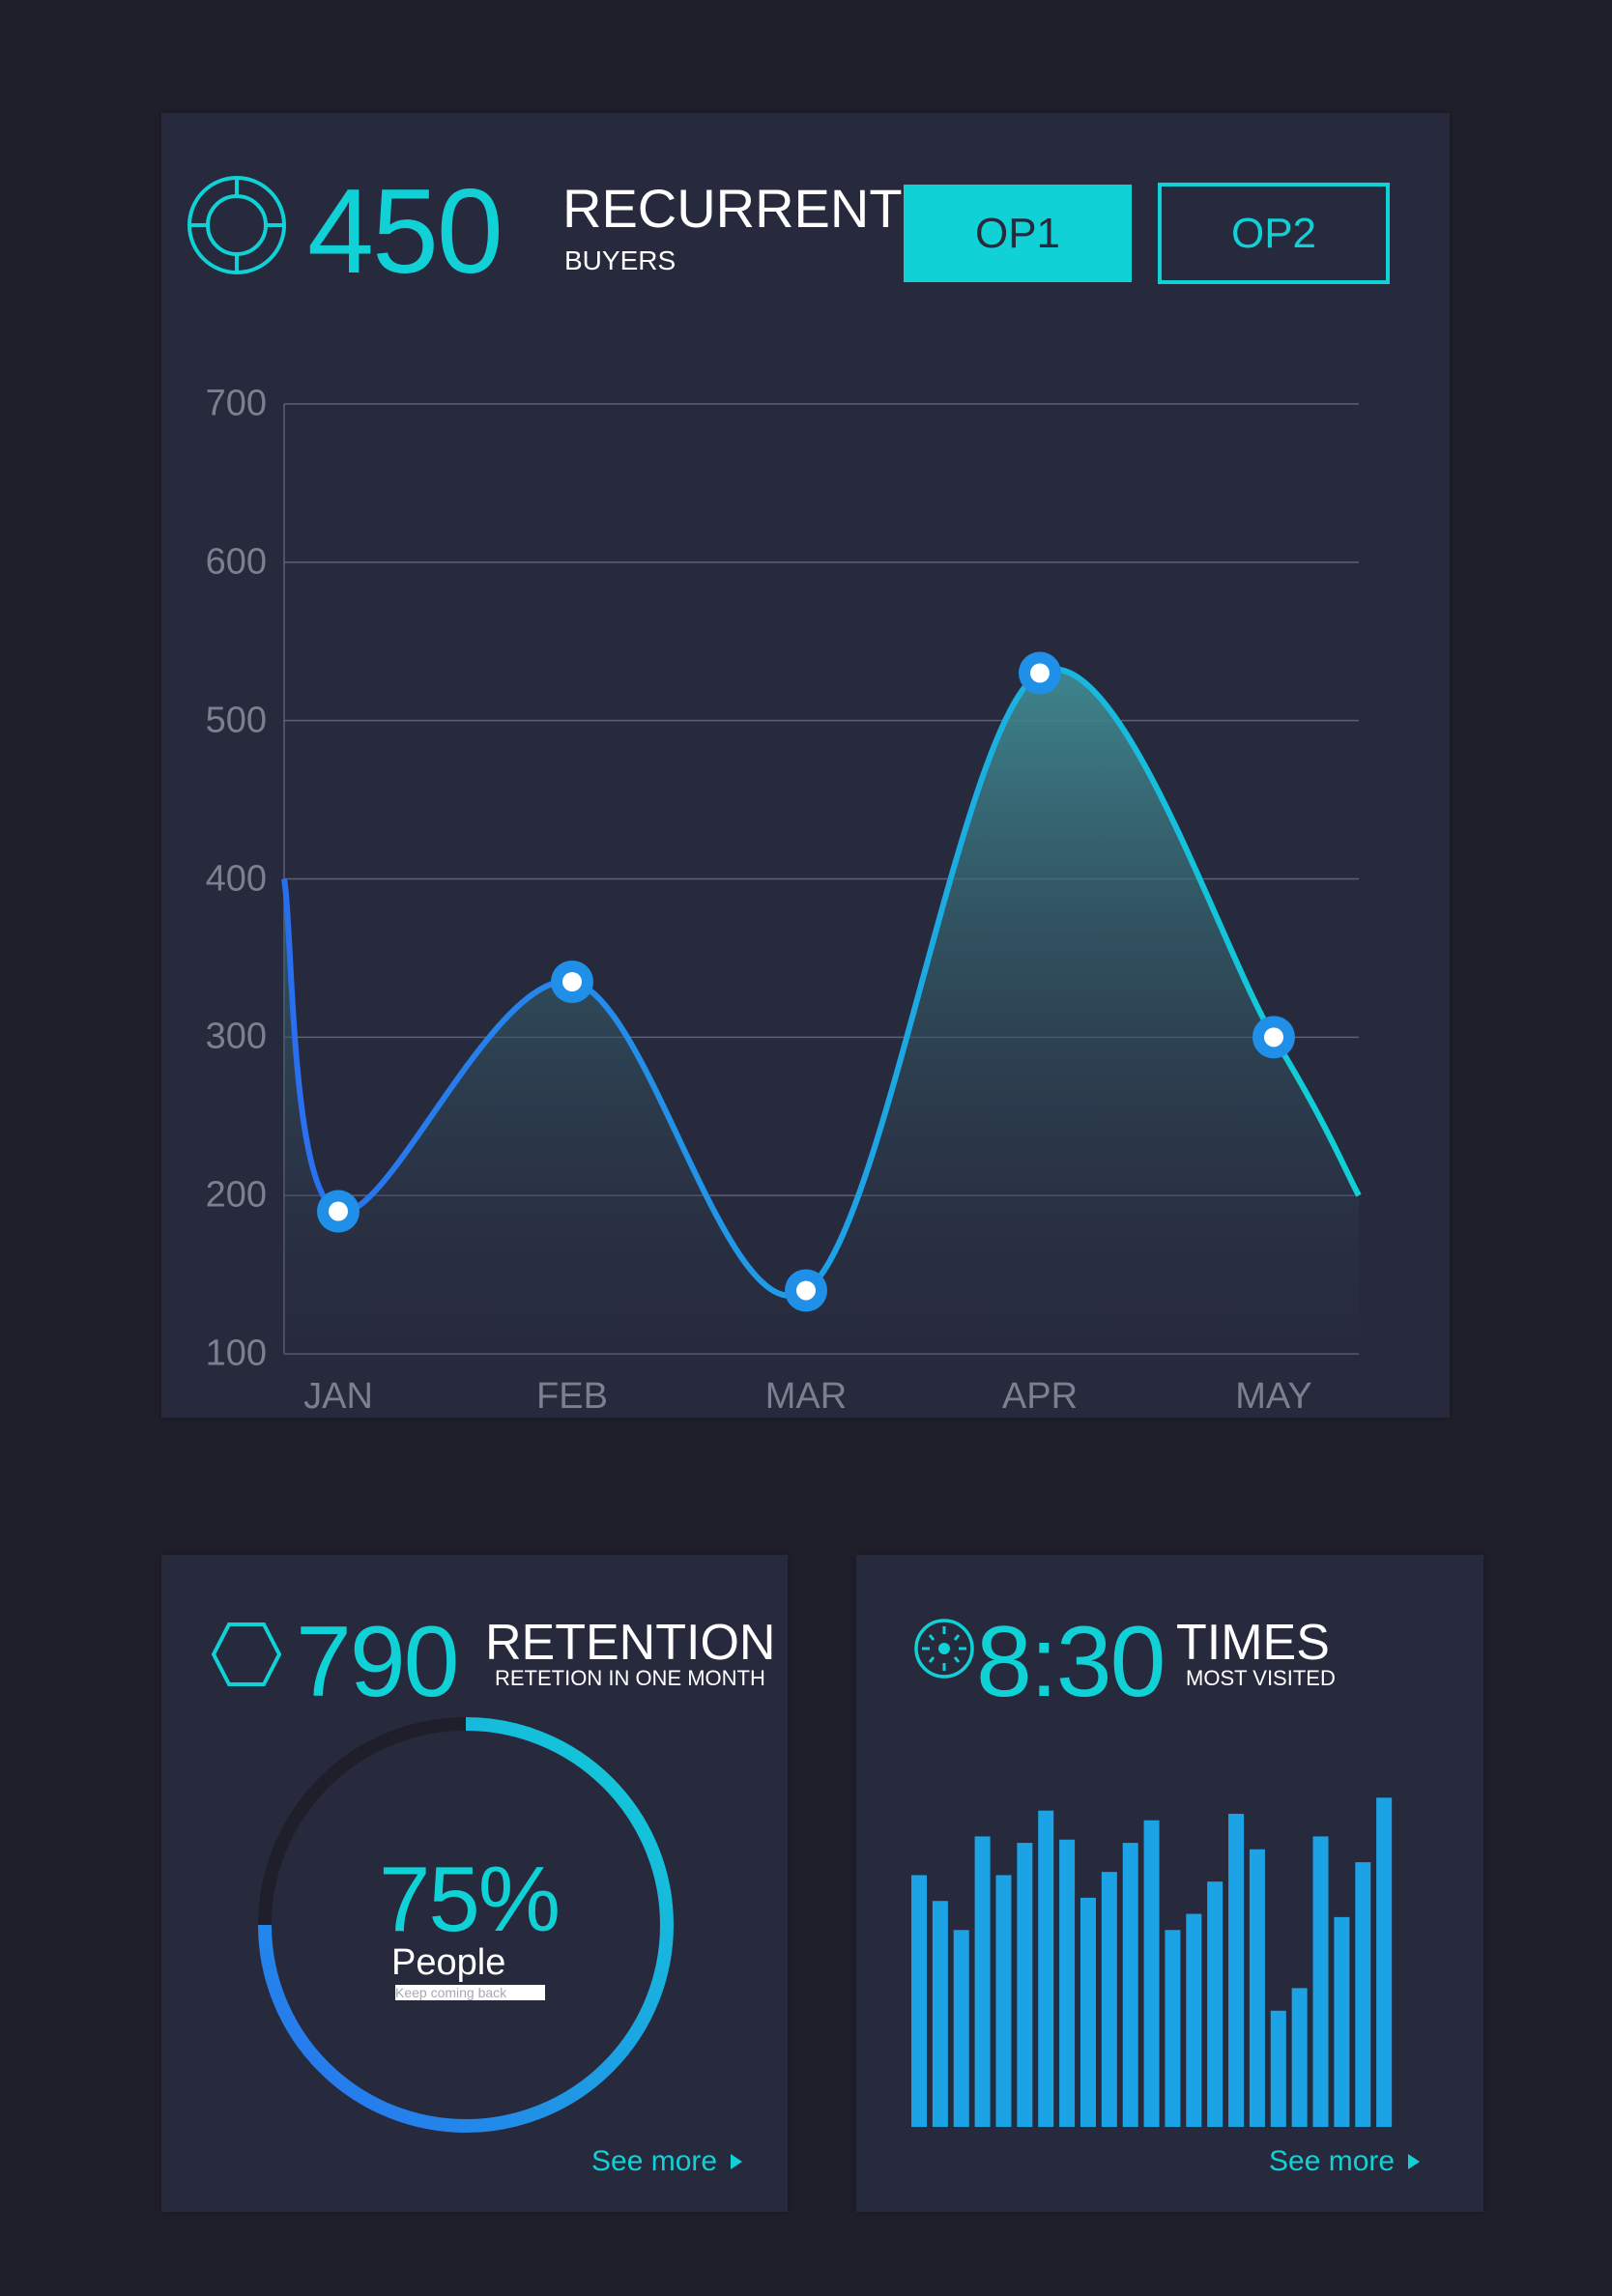 The image size is (1612, 2296). I want to click on target-icon, so click(236, 225).